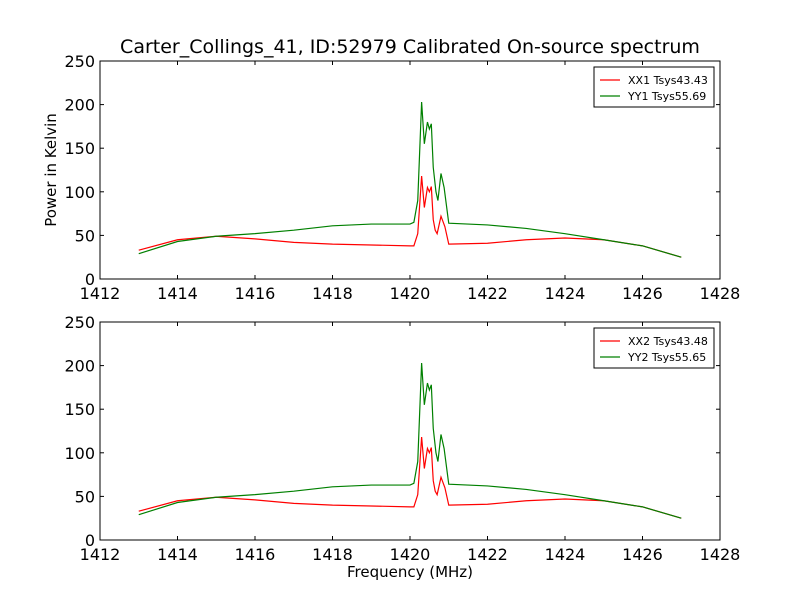 The height and width of the screenshot is (600, 800). Describe the element at coordinates (720, 554) in the screenshot. I see `x-tick-label-1-8: 1428` at that location.